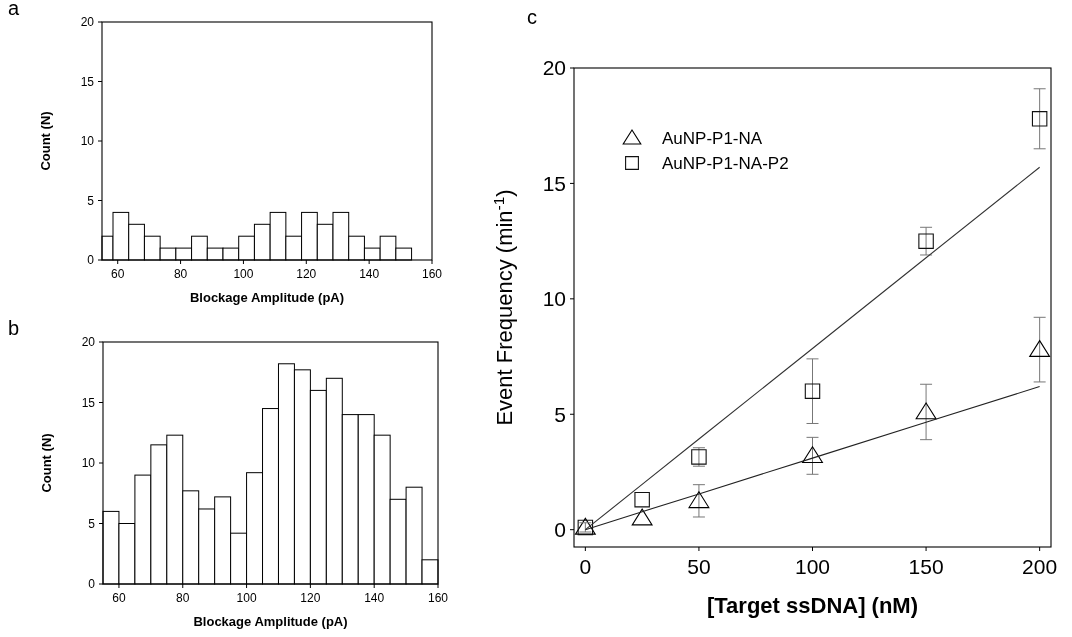 This screenshot has width=1072, height=637. I want to click on text: a, so click(14, 9).